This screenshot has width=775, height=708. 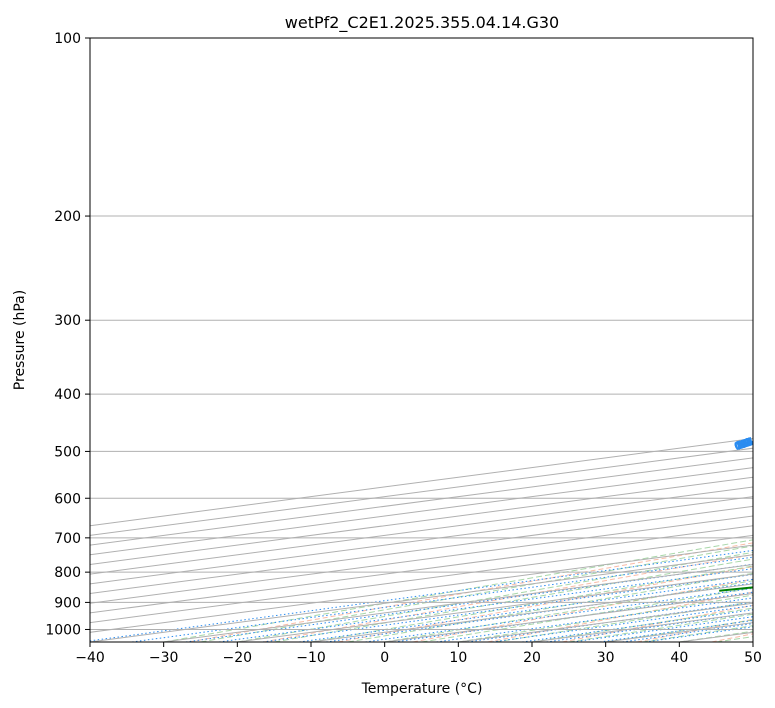 What do you see at coordinates (311, 658) in the screenshot?
I see `x-tick-label: −10` at bounding box center [311, 658].